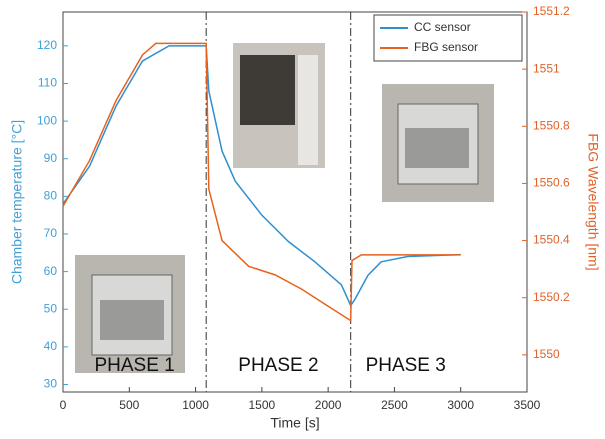 Image resolution: width=605 pixels, height=439 pixels. Describe the element at coordinates (551, 297) in the screenshot. I see `y2-tick-label: 1550.2` at that location.